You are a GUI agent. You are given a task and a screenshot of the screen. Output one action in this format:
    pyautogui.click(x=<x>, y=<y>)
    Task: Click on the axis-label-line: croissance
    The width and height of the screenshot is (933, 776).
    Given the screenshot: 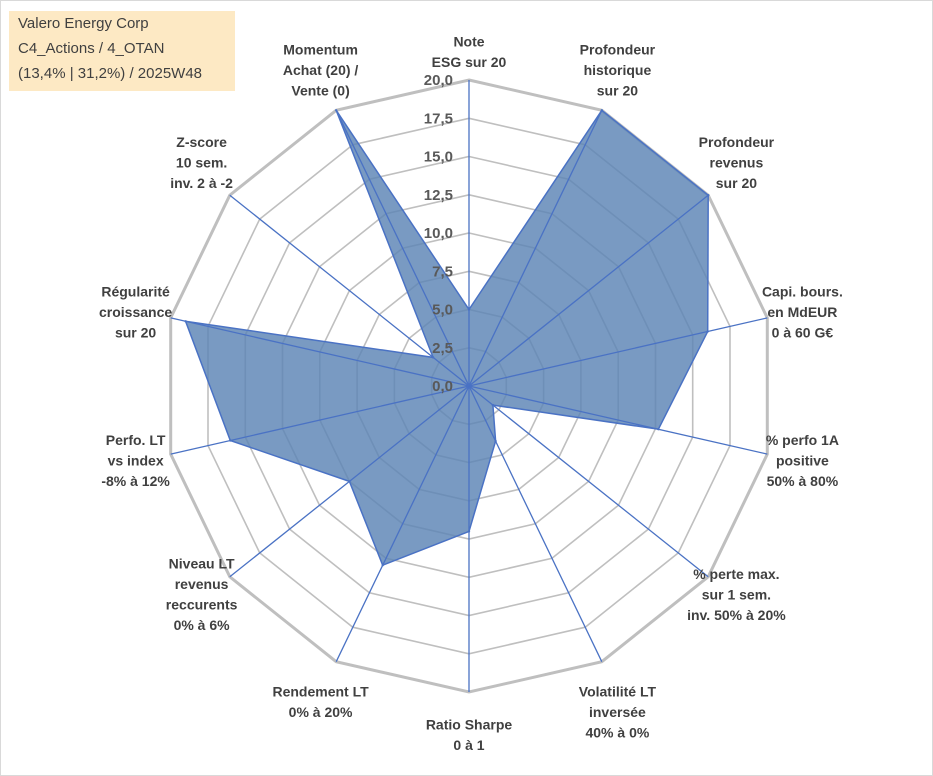 What is the action you would take?
    pyautogui.click(x=135, y=312)
    